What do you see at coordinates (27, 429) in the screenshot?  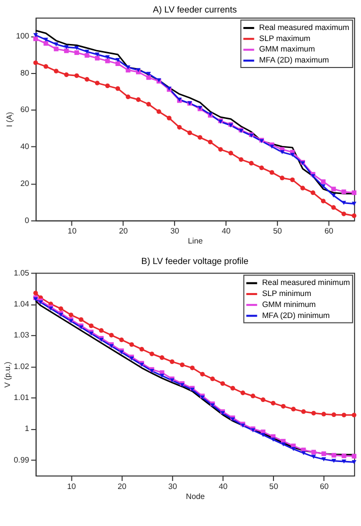 I see `y-tick-label: 1` at bounding box center [27, 429].